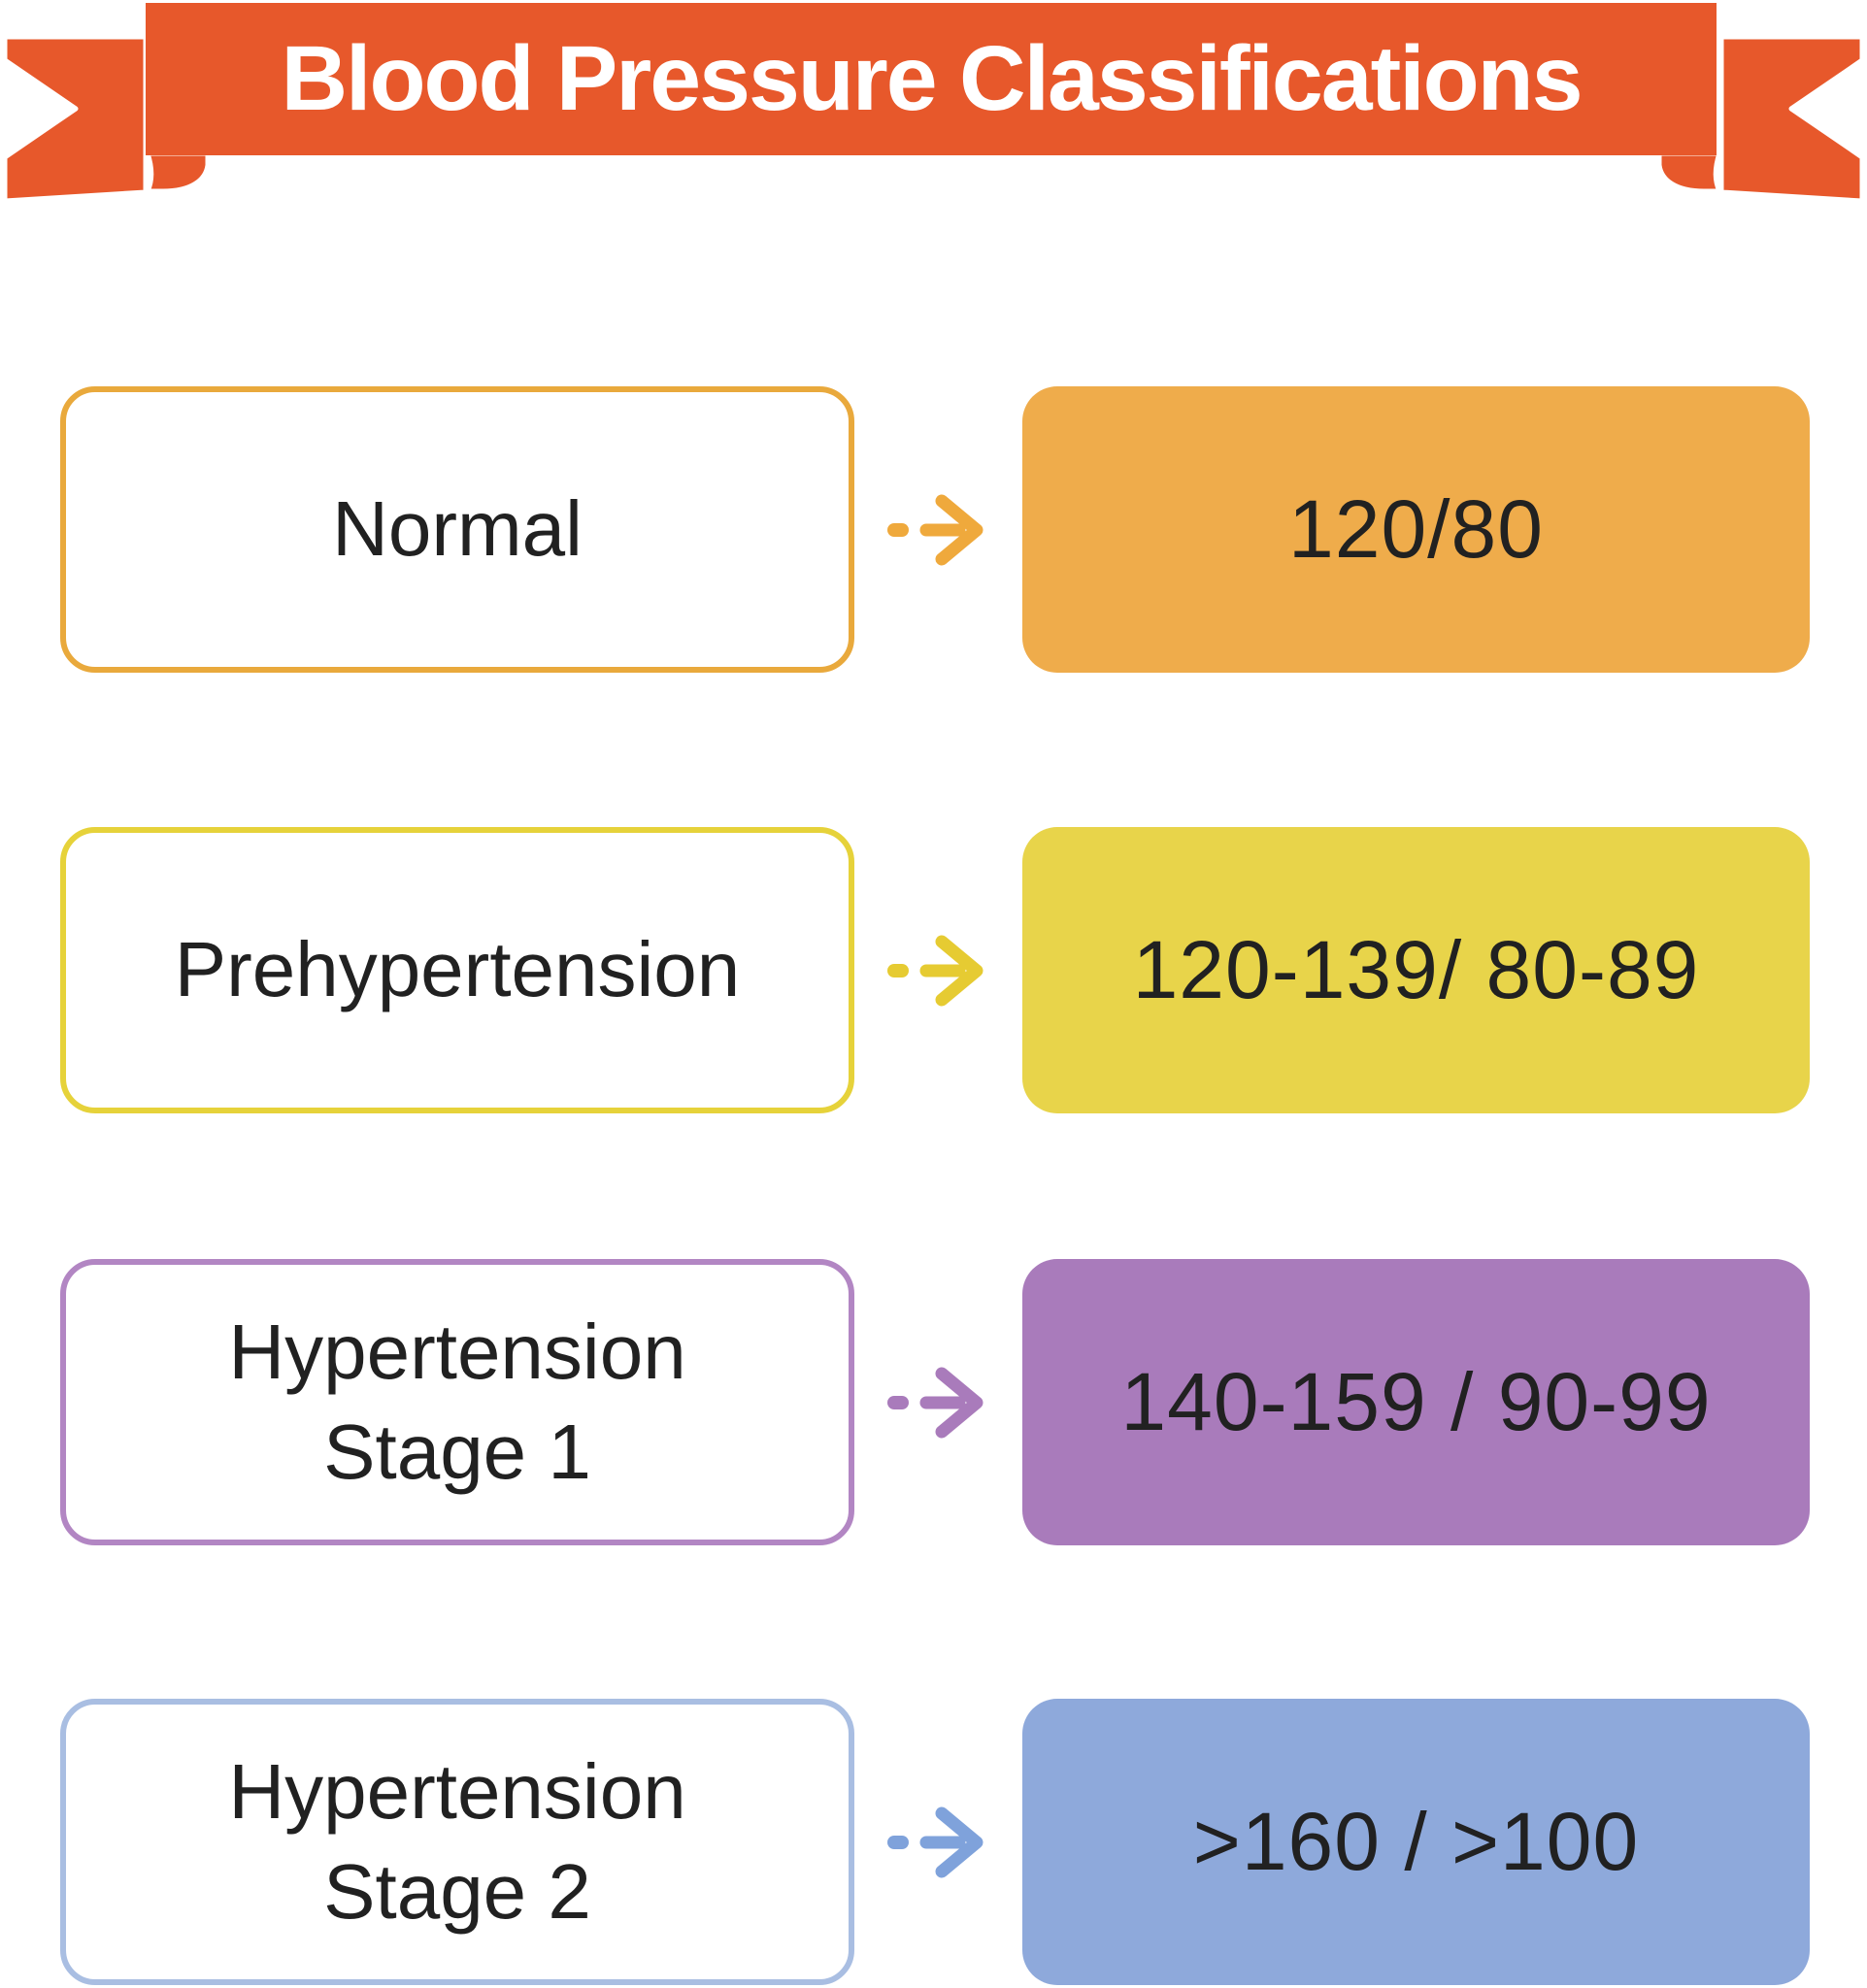 The width and height of the screenshot is (1867, 1988). I want to click on page-title: Blood Pressure Classifications, so click(932, 78).